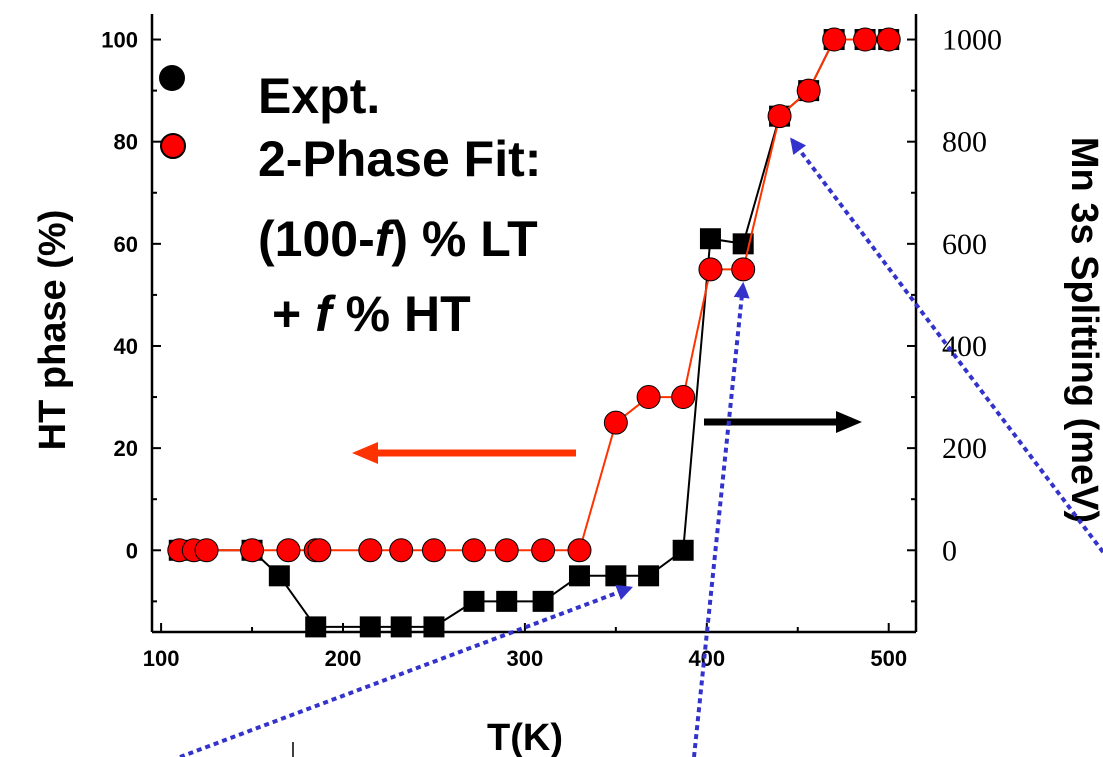 Image resolution: width=1103 pixels, height=757 pixels. Describe the element at coordinates (964, 142) in the screenshot. I see `right-y-tick-label: 800` at that location.